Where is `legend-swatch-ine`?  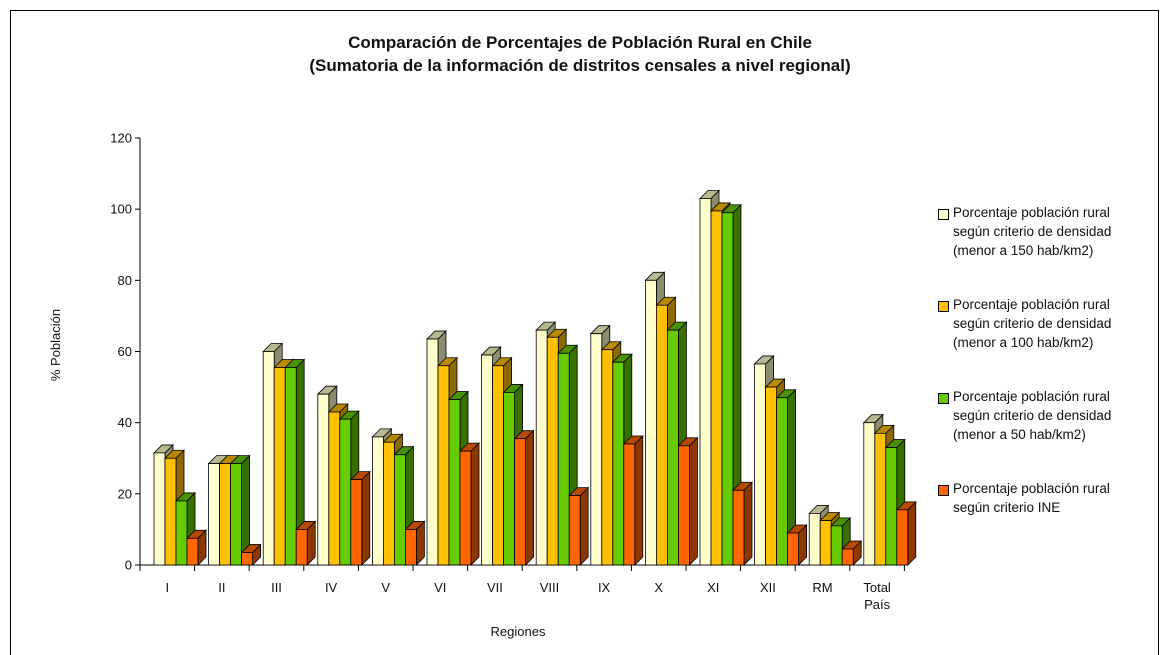 legend-swatch-ine is located at coordinates (943, 490).